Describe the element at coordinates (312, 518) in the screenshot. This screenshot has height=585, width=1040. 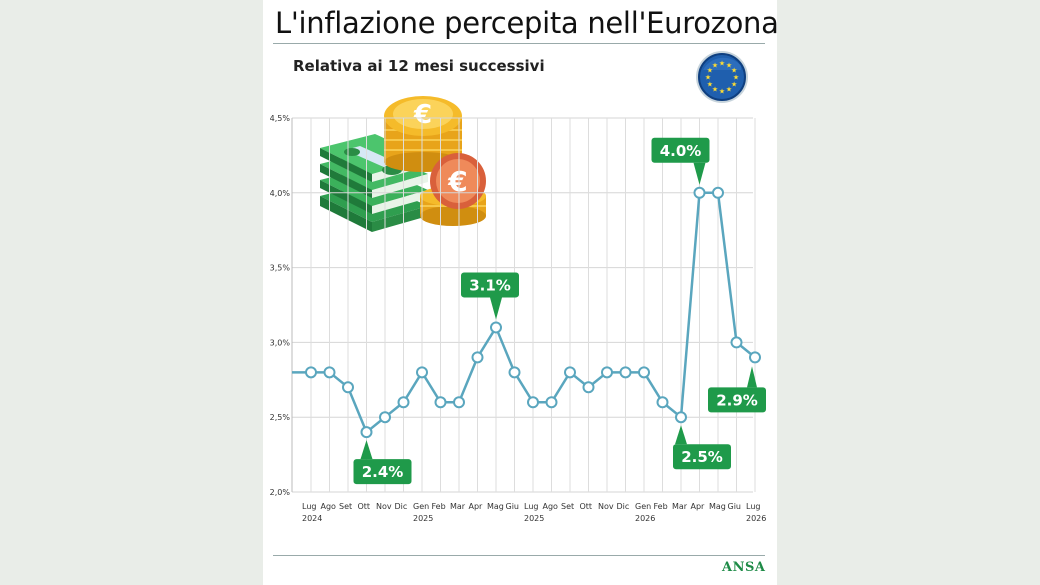
I see `x-tick-year-label: 2024` at that location.